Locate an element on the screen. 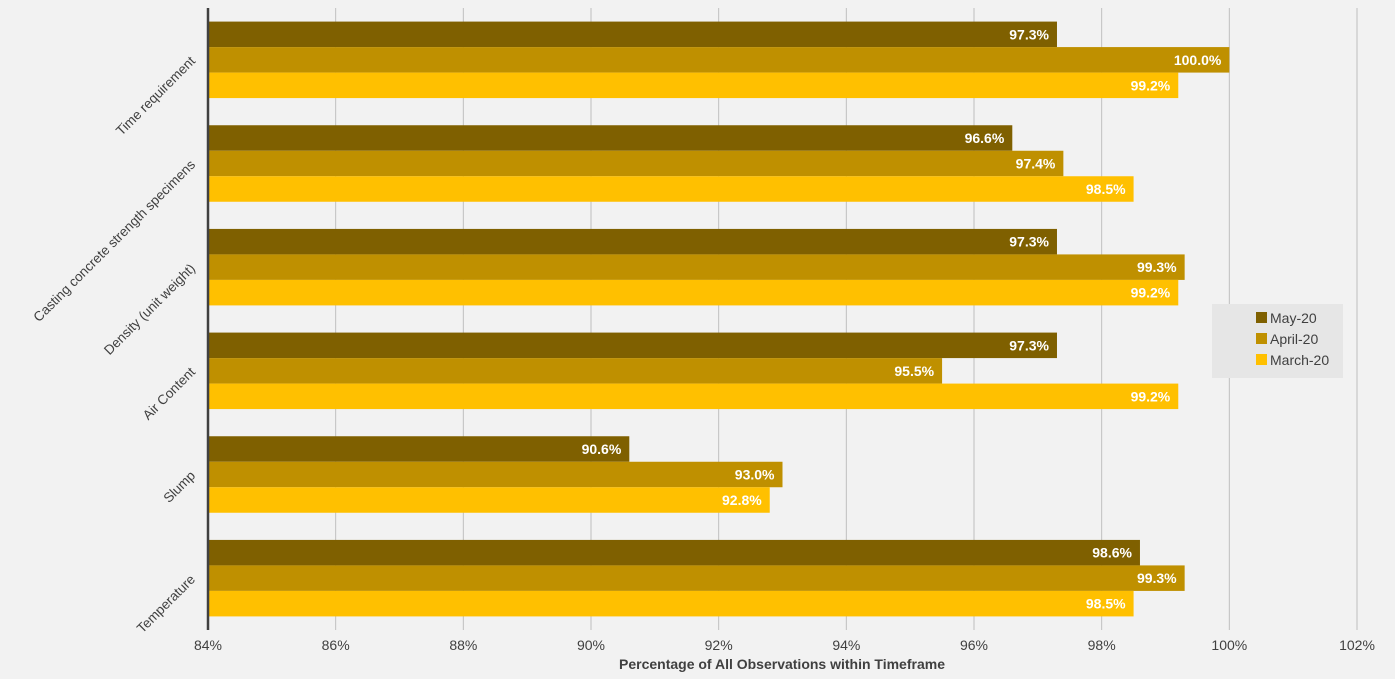 This screenshot has width=1395, height=679. data-label: 95.5% is located at coordinates (914, 371).